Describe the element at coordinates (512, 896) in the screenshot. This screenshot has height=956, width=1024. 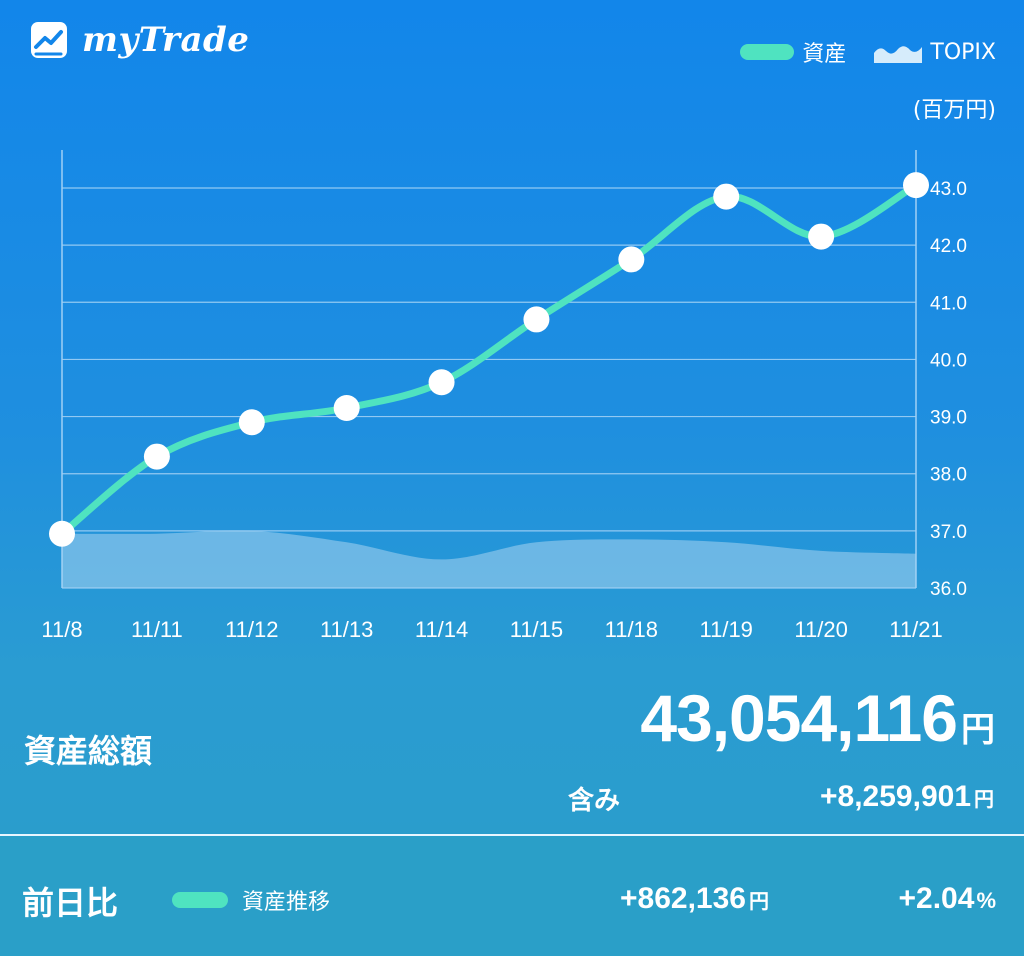
I see `day-change-bar: 前日比 資産推移 +862,136 円 +2.04%` at that location.